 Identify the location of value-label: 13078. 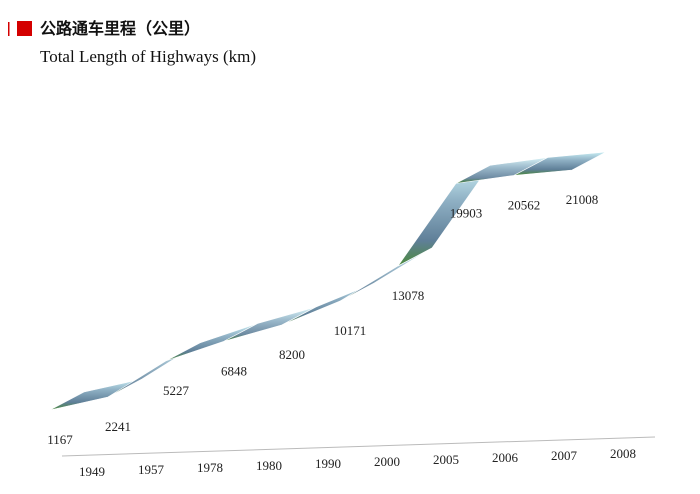
(408, 295).